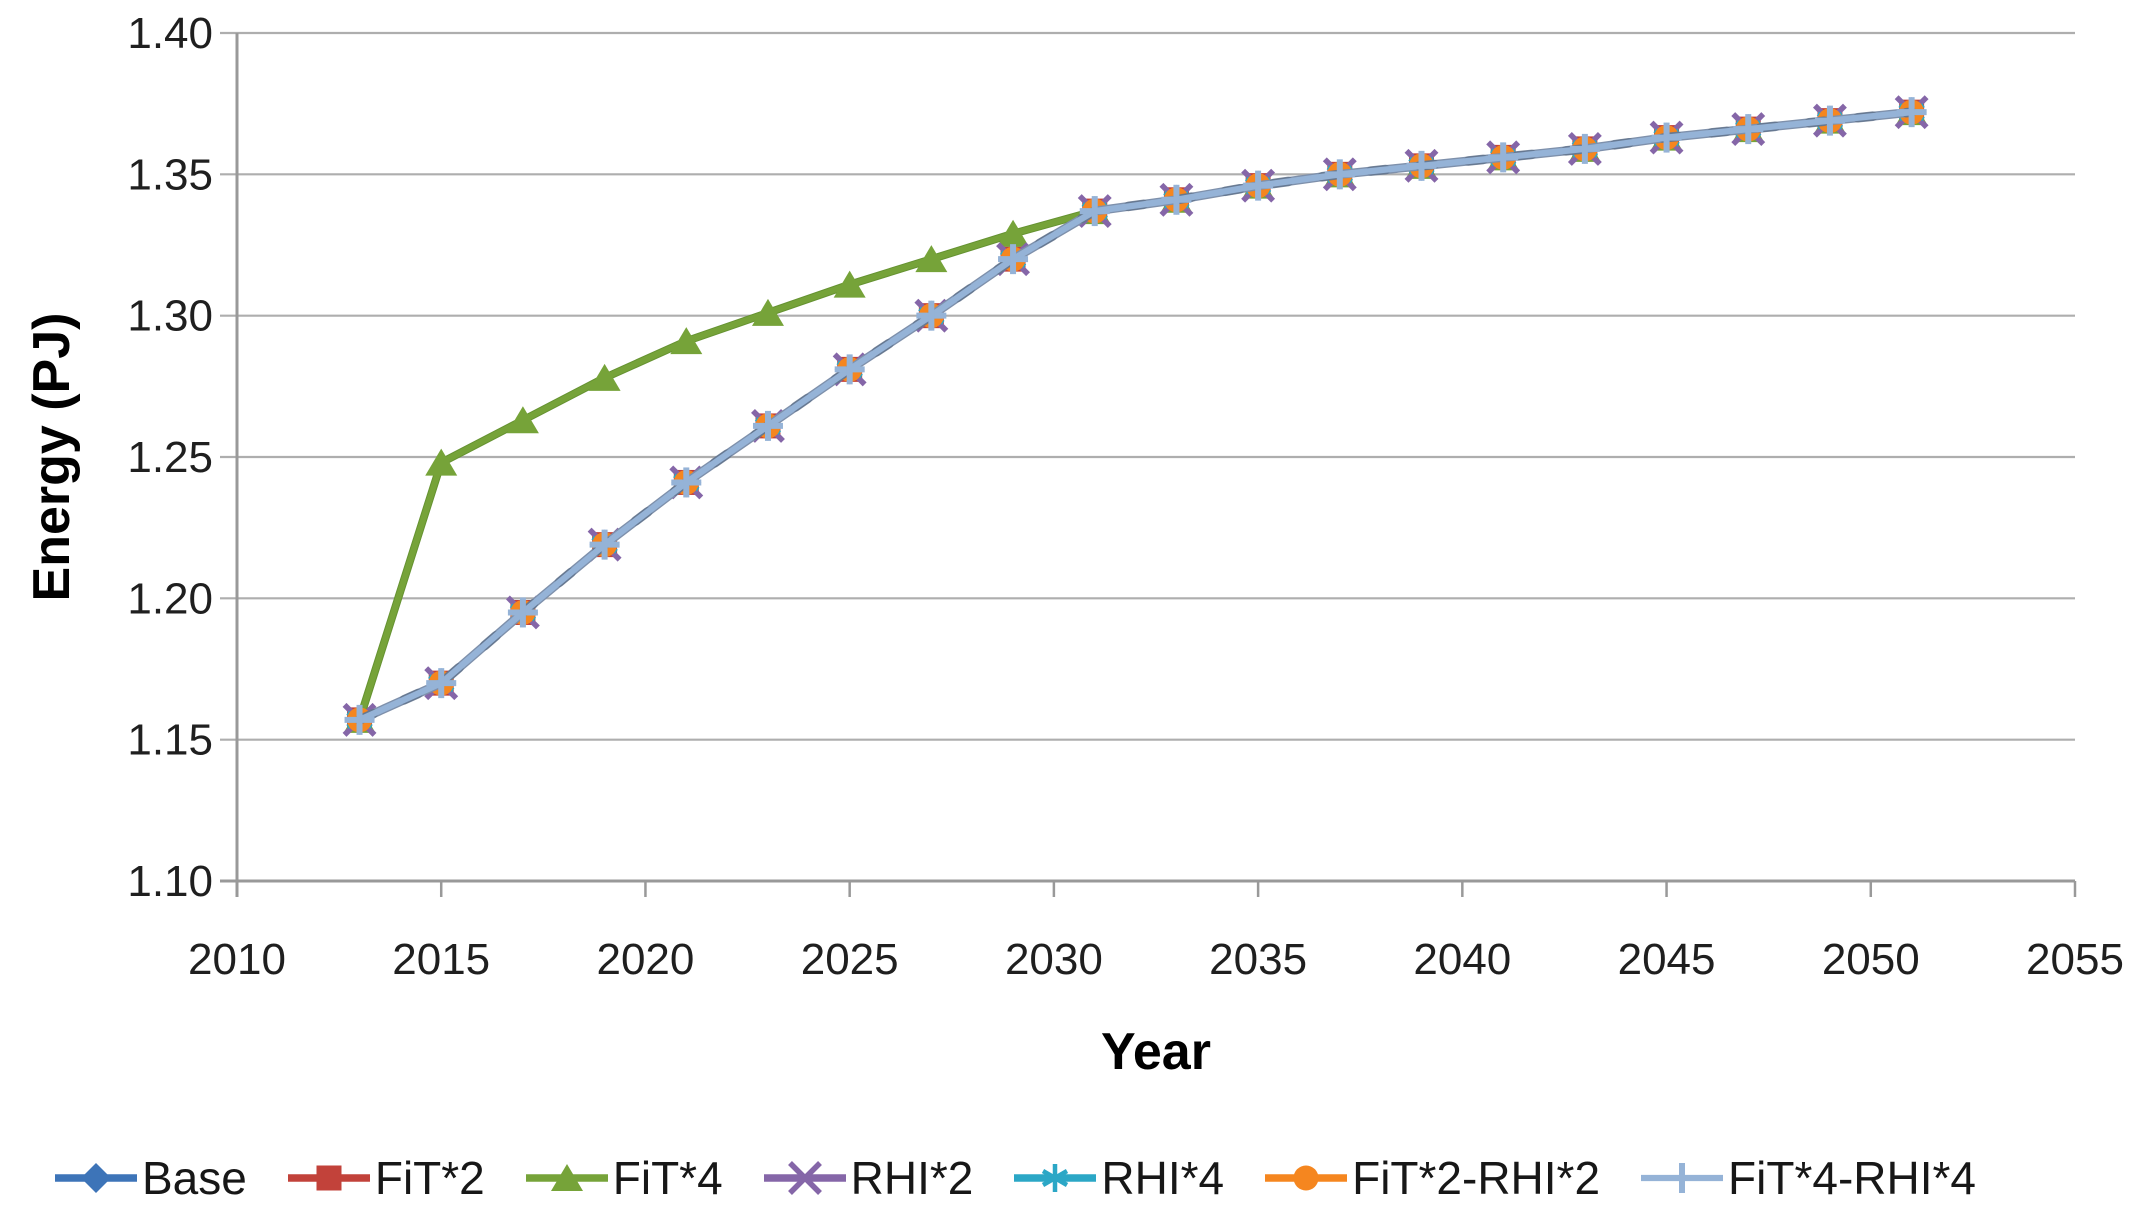 This screenshot has width=2131, height=1224. What do you see at coordinates (170, 598) in the screenshot?
I see `y-tick-label: 1.20` at bounding box center [170, 598].